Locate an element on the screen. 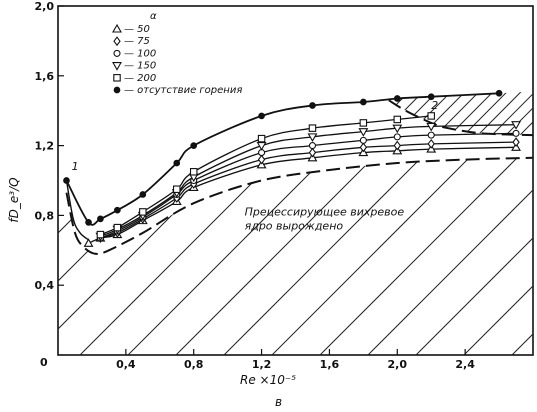  annotation: 1 is located at coordinates (75, 166).